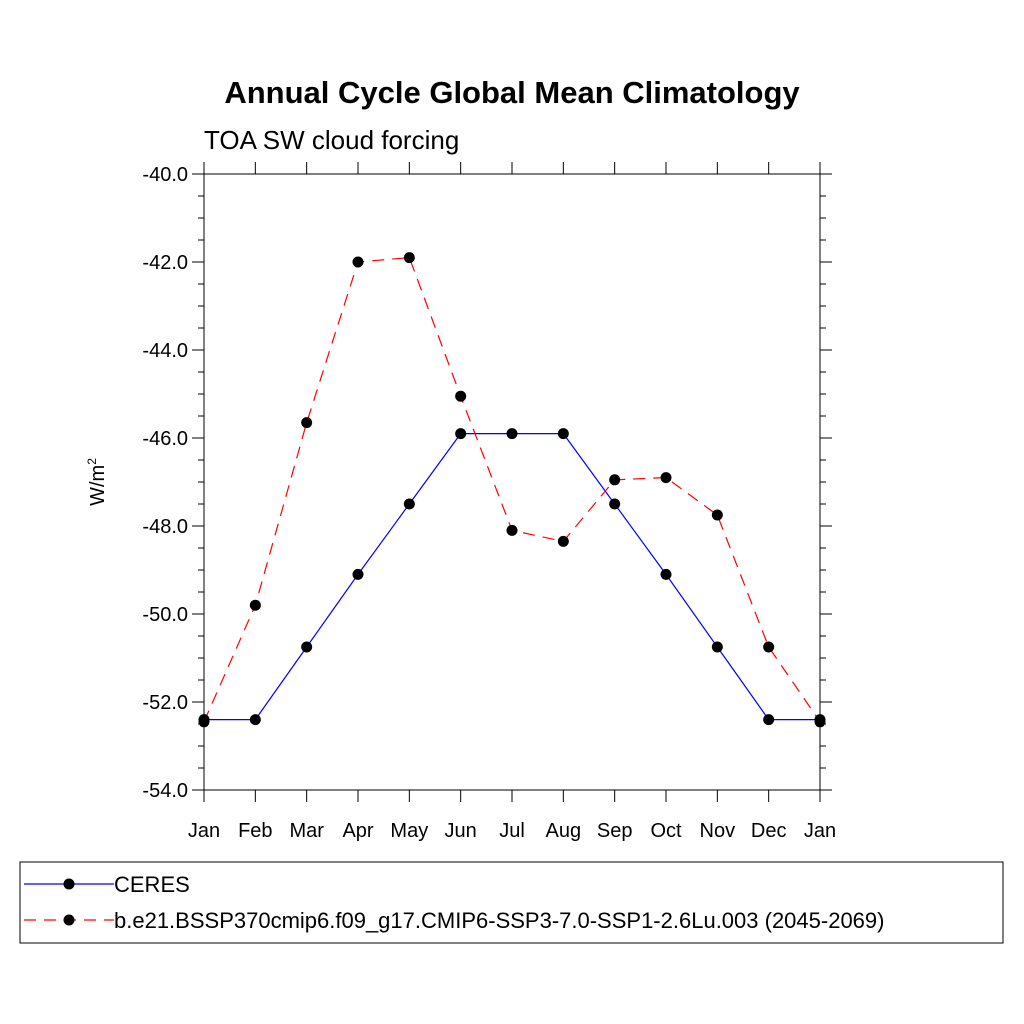  I want to click on y-tick-label: -46.0, so click(165, 439).